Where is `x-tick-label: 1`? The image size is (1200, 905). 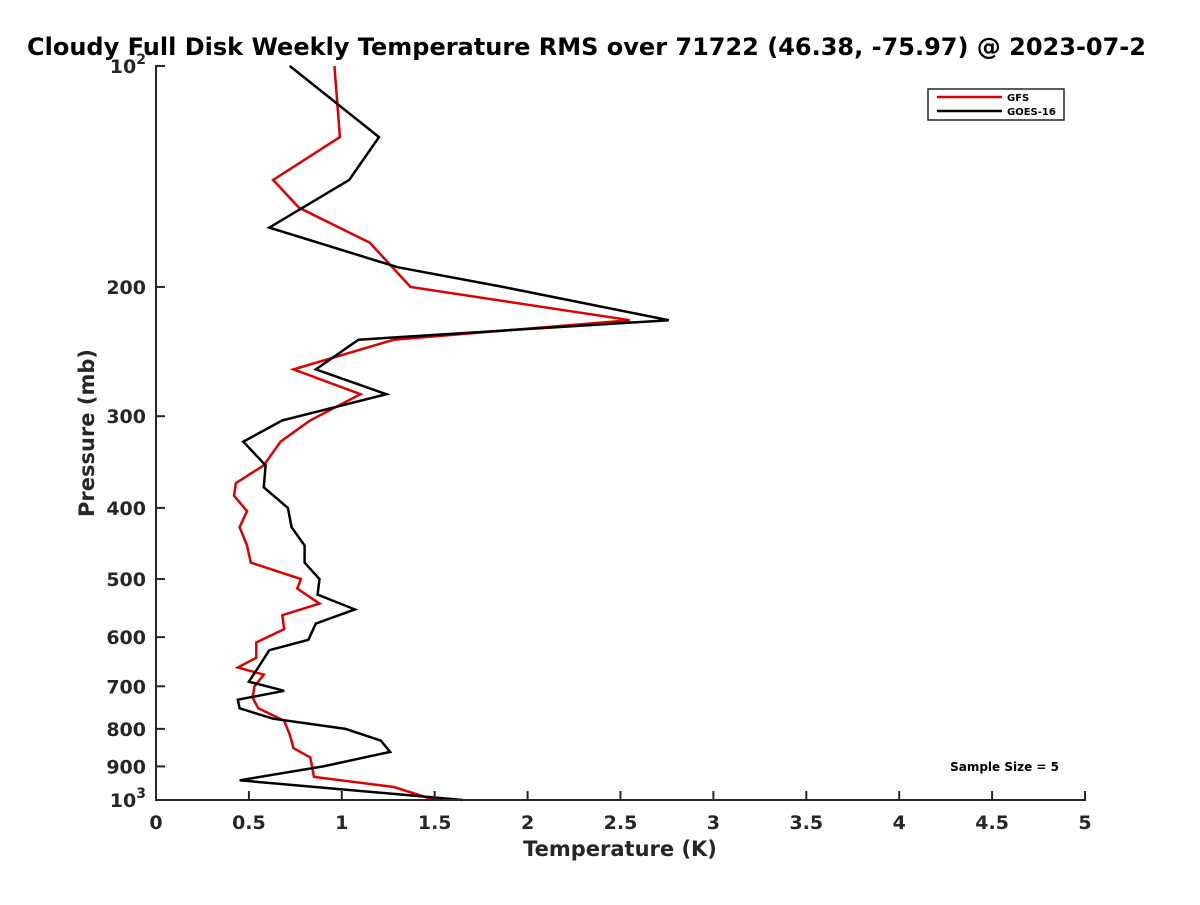
x-tick-label: 1 is located at coordinates (341, 823).